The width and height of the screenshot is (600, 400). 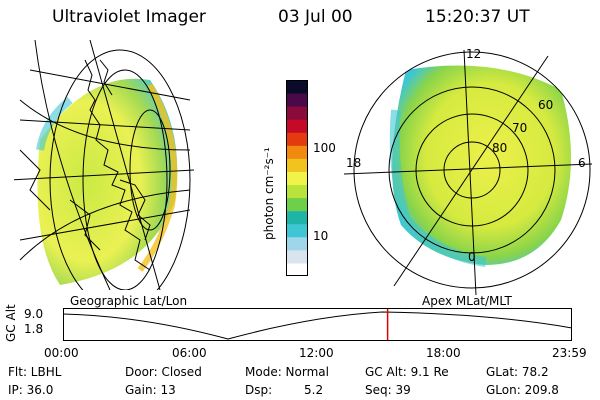 What do you see at coordinates (61, 353) in the screenshot?
I see `timeline-tick-0000: 00:00` at bounding box center [61, 353].